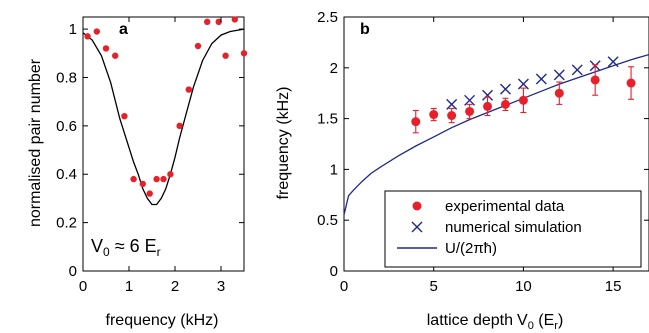 The height and width of the screenshot is (333, 649). I want to click on panel-b-simulation-crosses, so click(532, 83).